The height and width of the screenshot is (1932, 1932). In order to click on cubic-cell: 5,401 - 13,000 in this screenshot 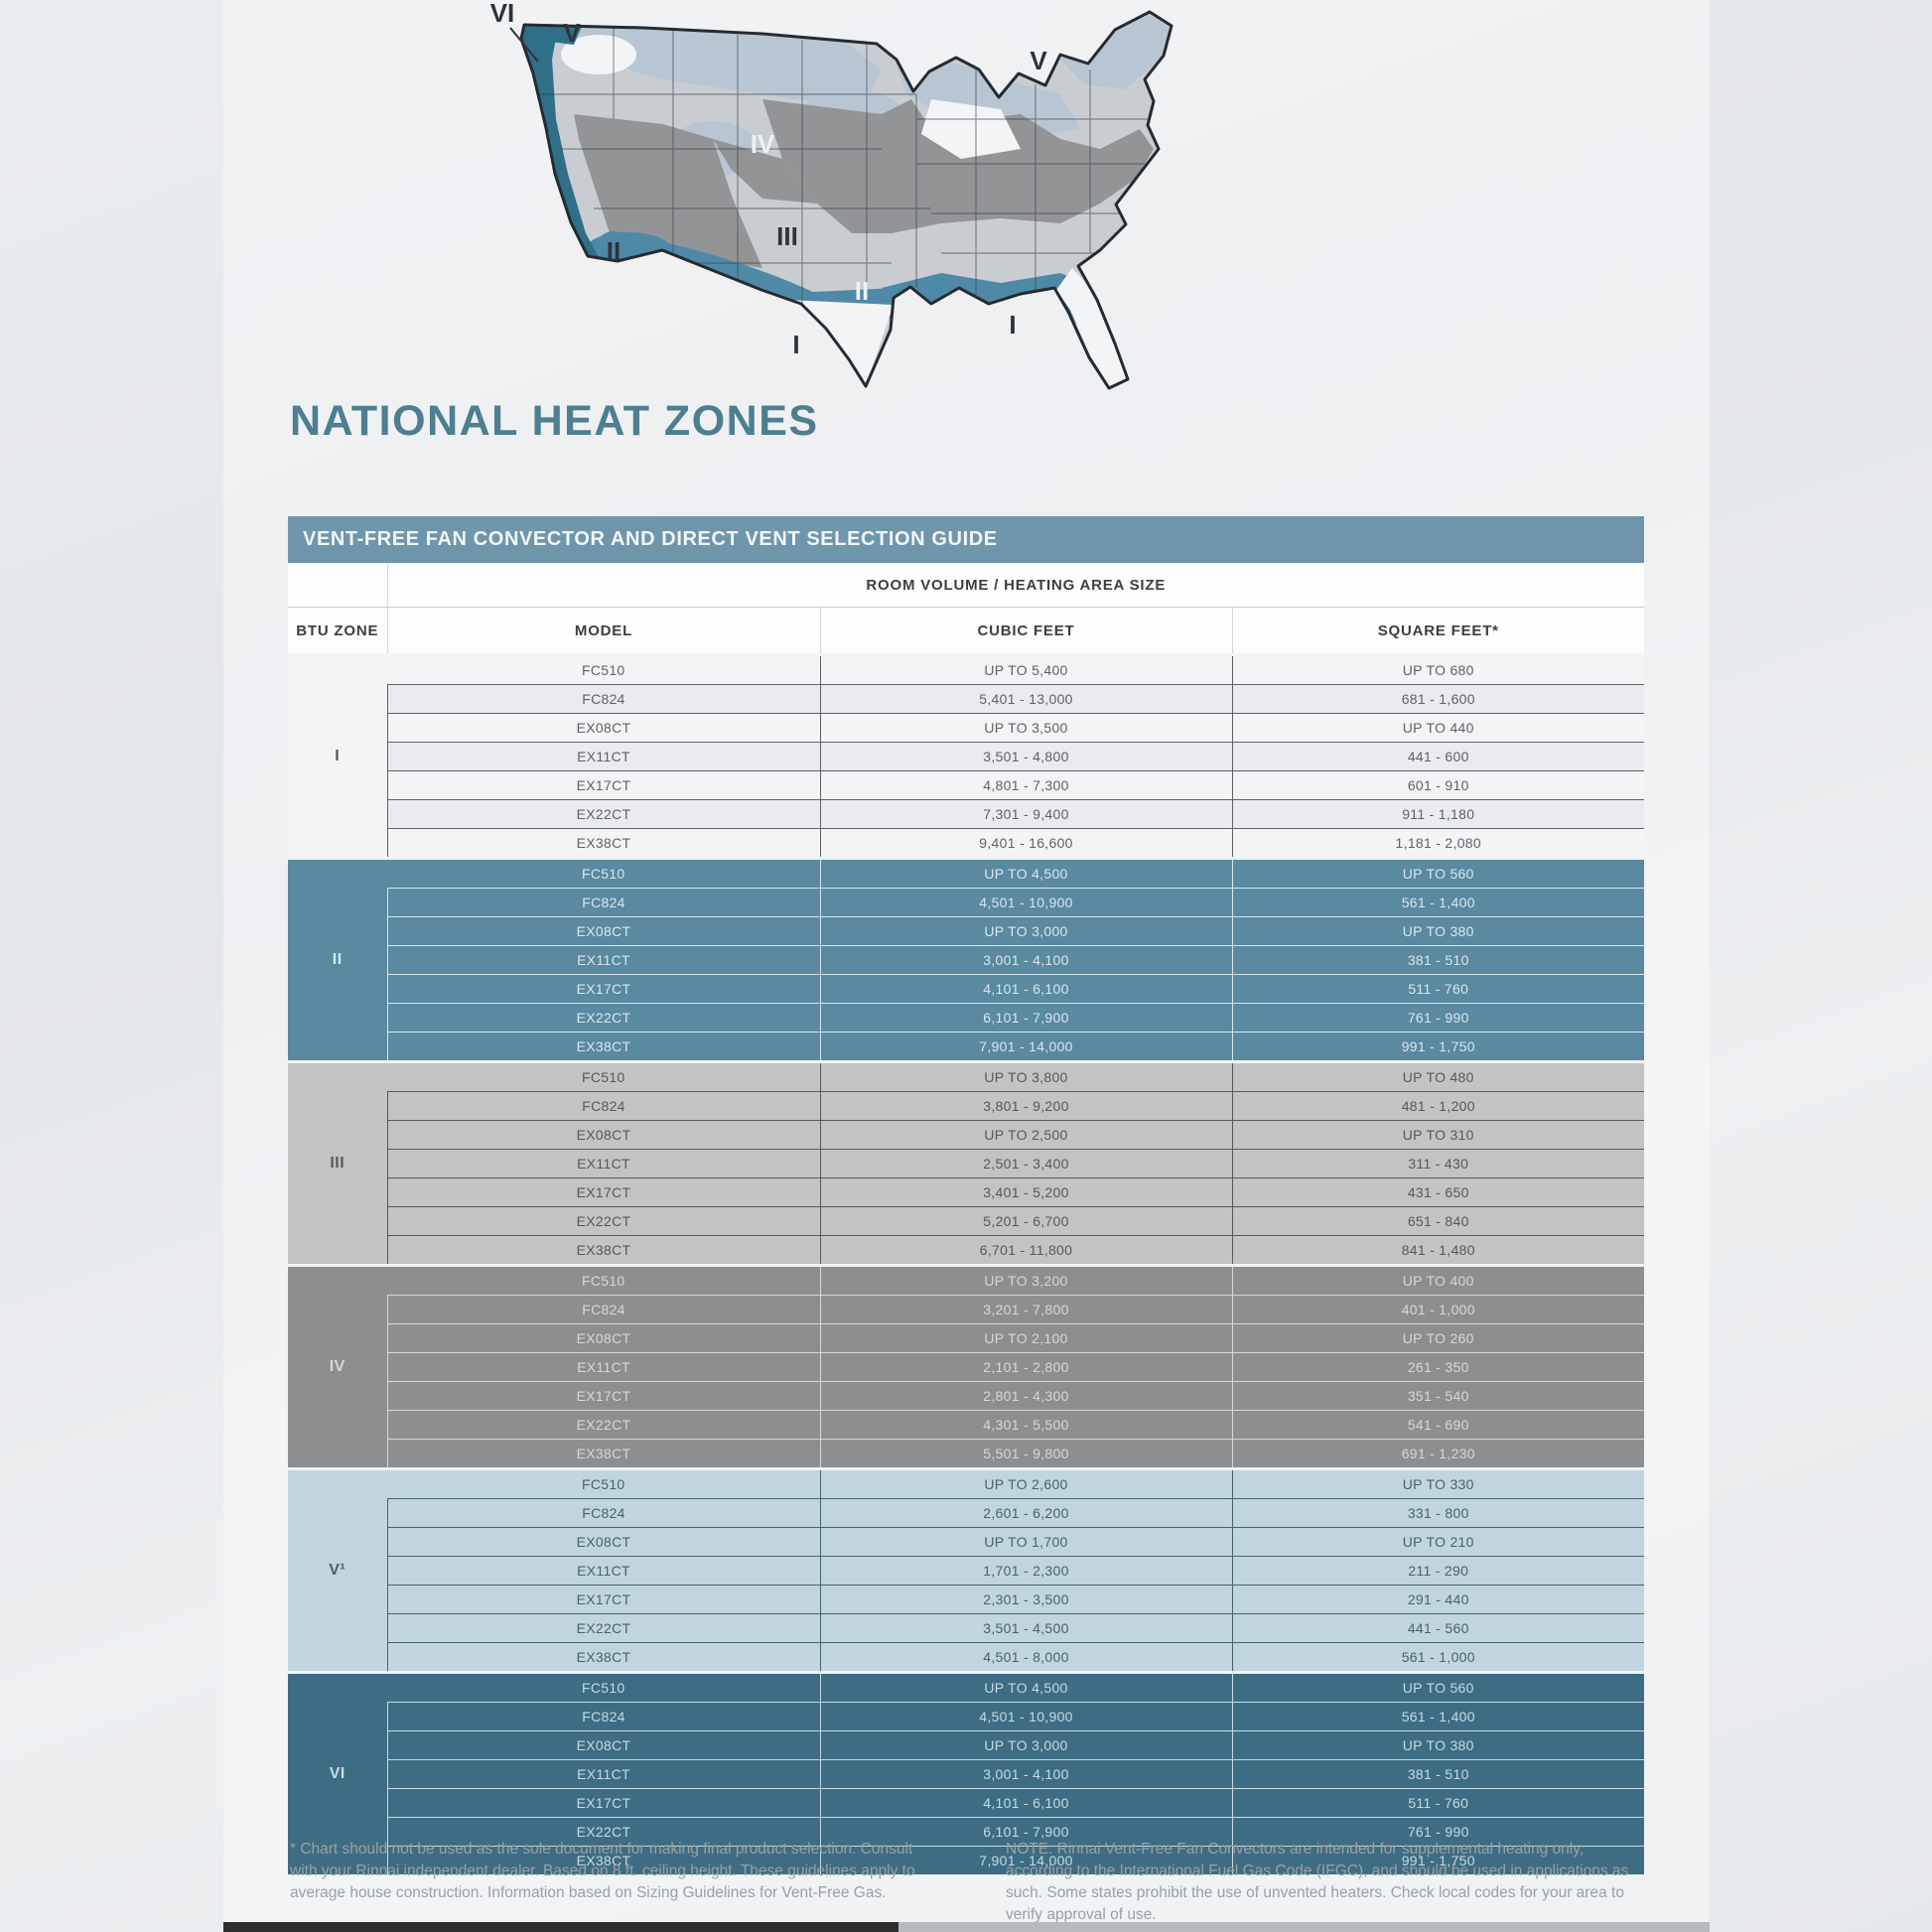, I will do `click(1026, 699)`.